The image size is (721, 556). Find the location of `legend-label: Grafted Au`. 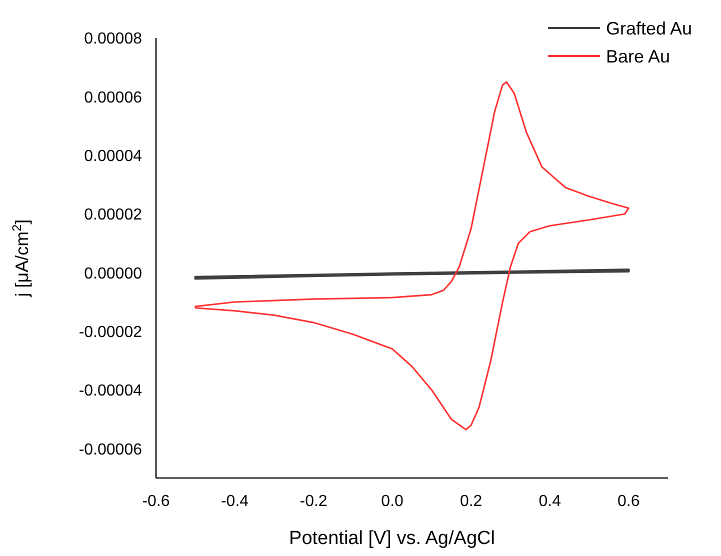

legend-label: Grafted Au is located at coordinates (649, 28).